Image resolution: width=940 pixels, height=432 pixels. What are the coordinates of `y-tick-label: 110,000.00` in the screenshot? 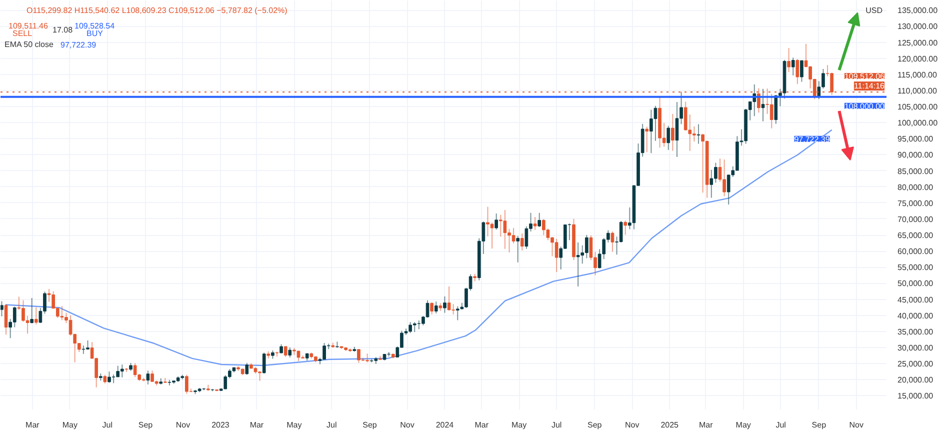 It's located at (918, 91).